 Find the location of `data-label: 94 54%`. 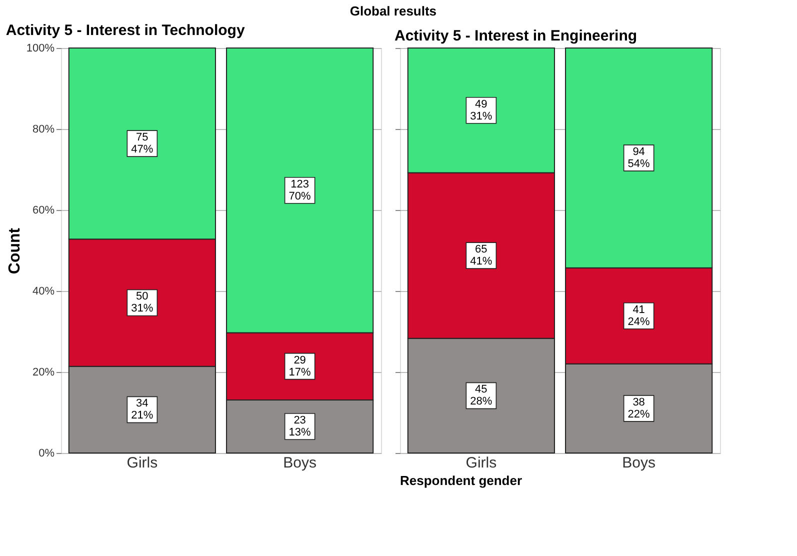

data-label: 94 54% is located at coordinates (639, 158).